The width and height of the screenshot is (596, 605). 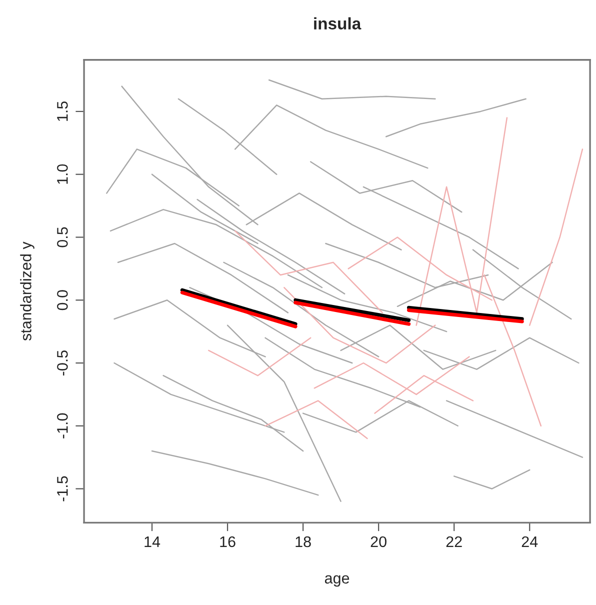 I want to click on y-tick-label: 1.0, so click(x=62, y=174).